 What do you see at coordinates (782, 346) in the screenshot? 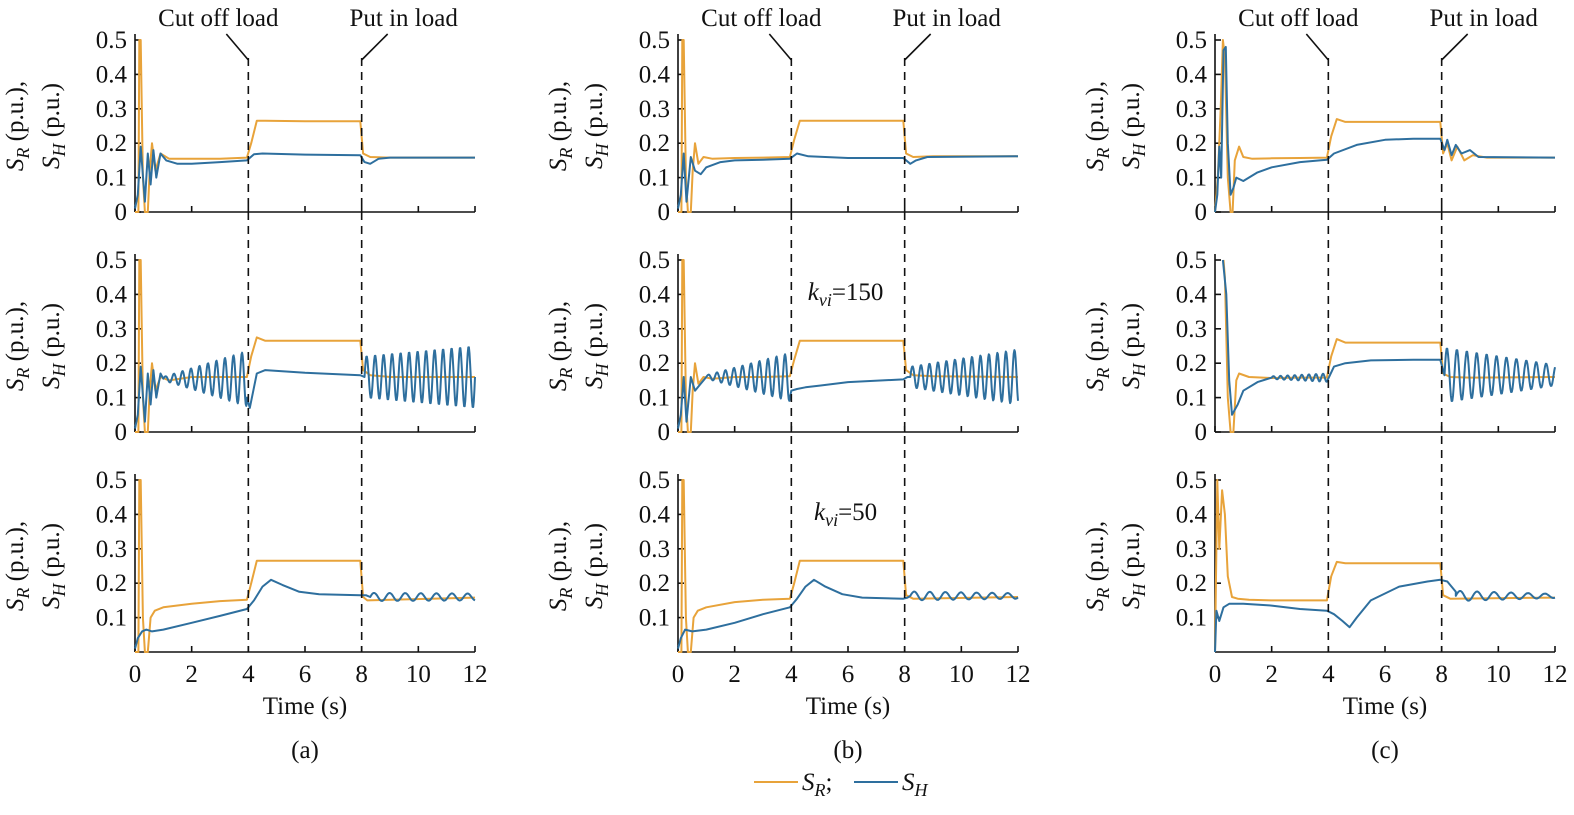
I see `panel-b2: 0 0.1 0.2 0.3 0.4 0.5 SR (p.u.),SH (p.u.)` at bounding box center [782, 346].